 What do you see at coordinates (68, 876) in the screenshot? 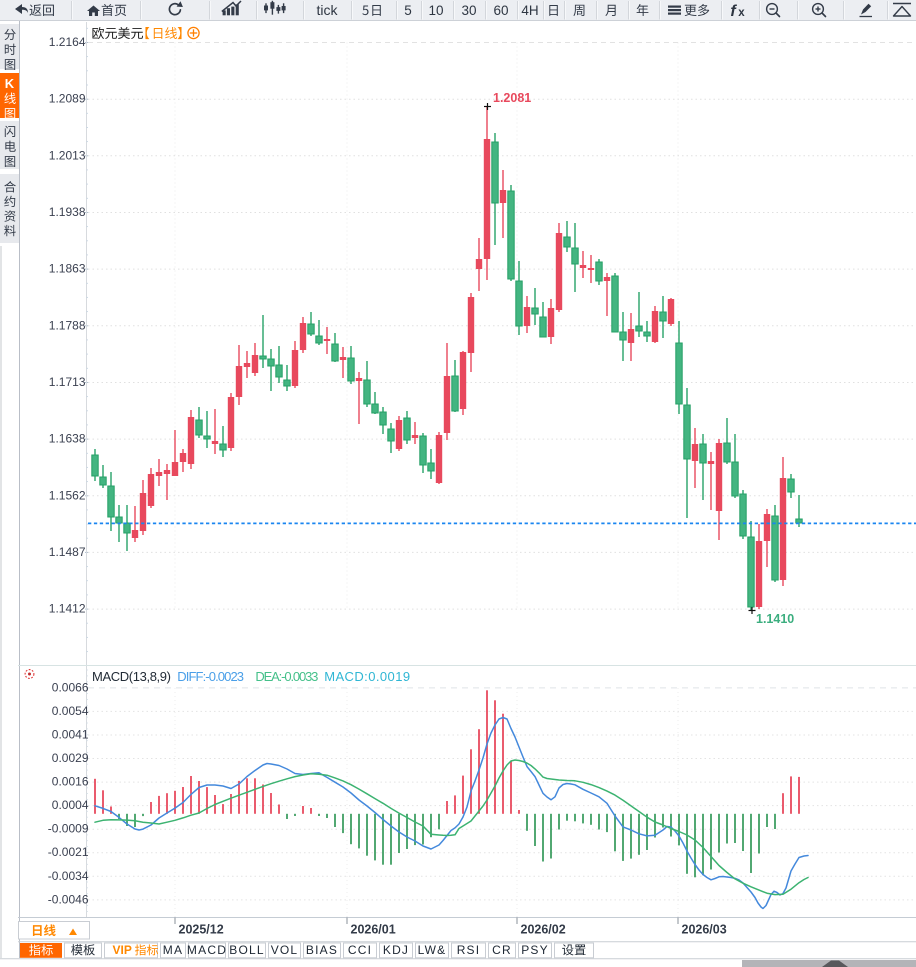
I see `svg-text: -0.0034` at bounding box center [68, 876].